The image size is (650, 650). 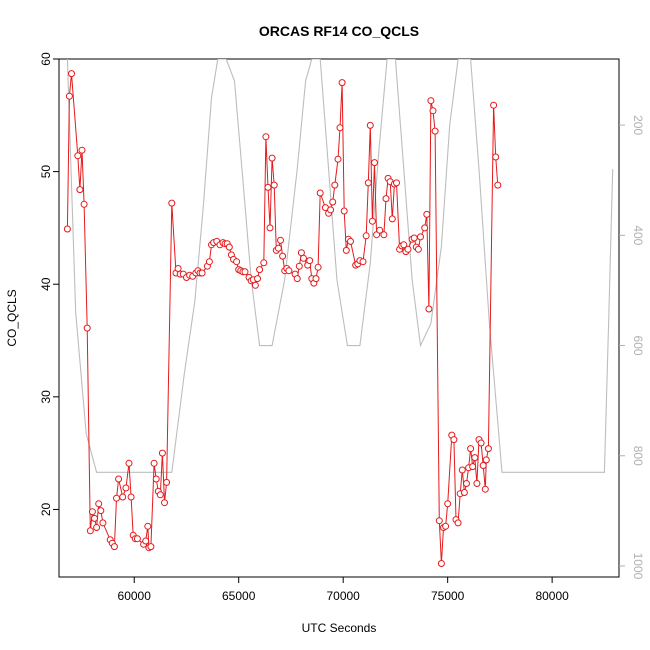 I want to click on y-axis-label: CO_QCLS, so click(x=12, y=317).